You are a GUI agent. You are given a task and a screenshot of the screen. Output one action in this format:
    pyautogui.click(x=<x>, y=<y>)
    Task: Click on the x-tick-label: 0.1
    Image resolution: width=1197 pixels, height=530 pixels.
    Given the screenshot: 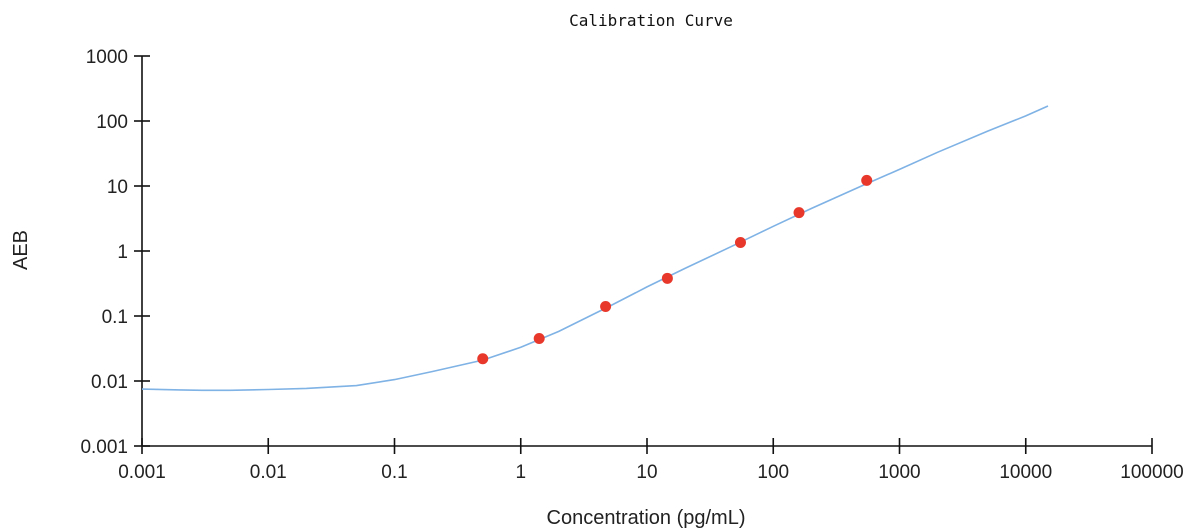 What is the action you would take?
    pyautogui.click(x=394, y=472)
    